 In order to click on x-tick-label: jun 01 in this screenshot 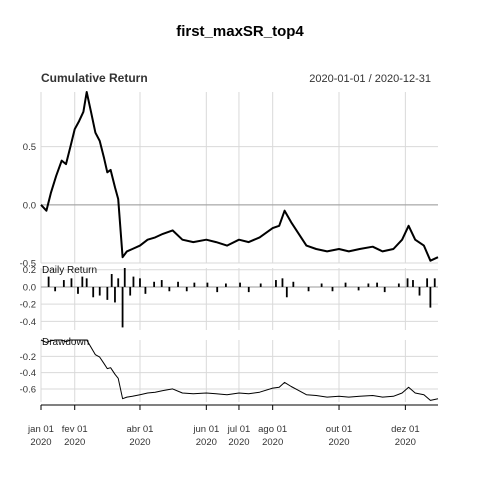, I will do `click(205, 429)`.